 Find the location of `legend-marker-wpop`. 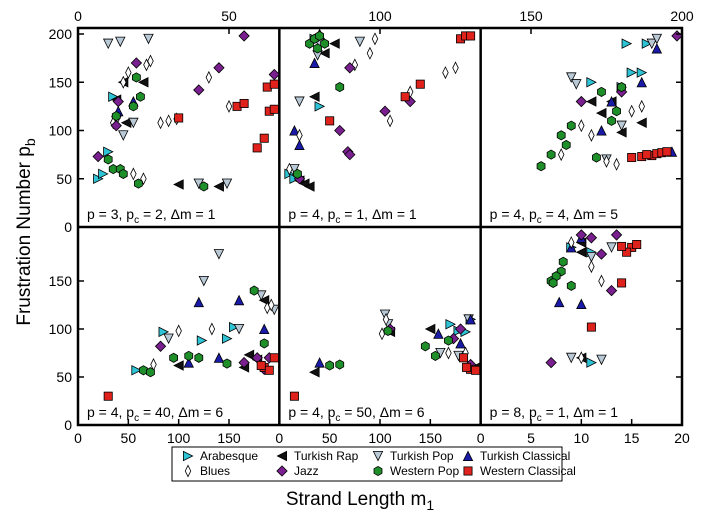

legend-marker-wpop is located at coordinates (378, 471).